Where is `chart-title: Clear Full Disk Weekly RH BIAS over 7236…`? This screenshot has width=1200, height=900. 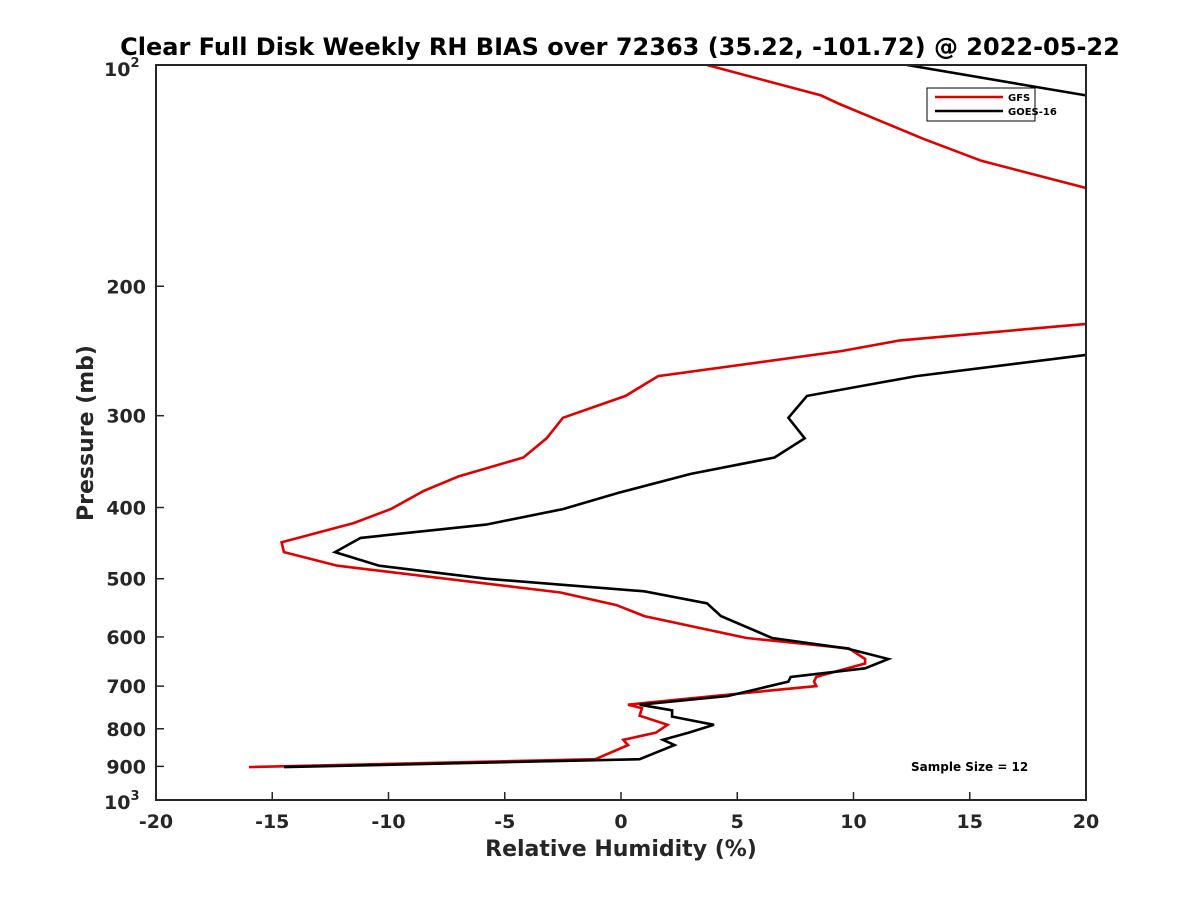
chart-title: Clear Full Disk Weekly RH BIAS over 7236… is located at coordinates (620, 47).